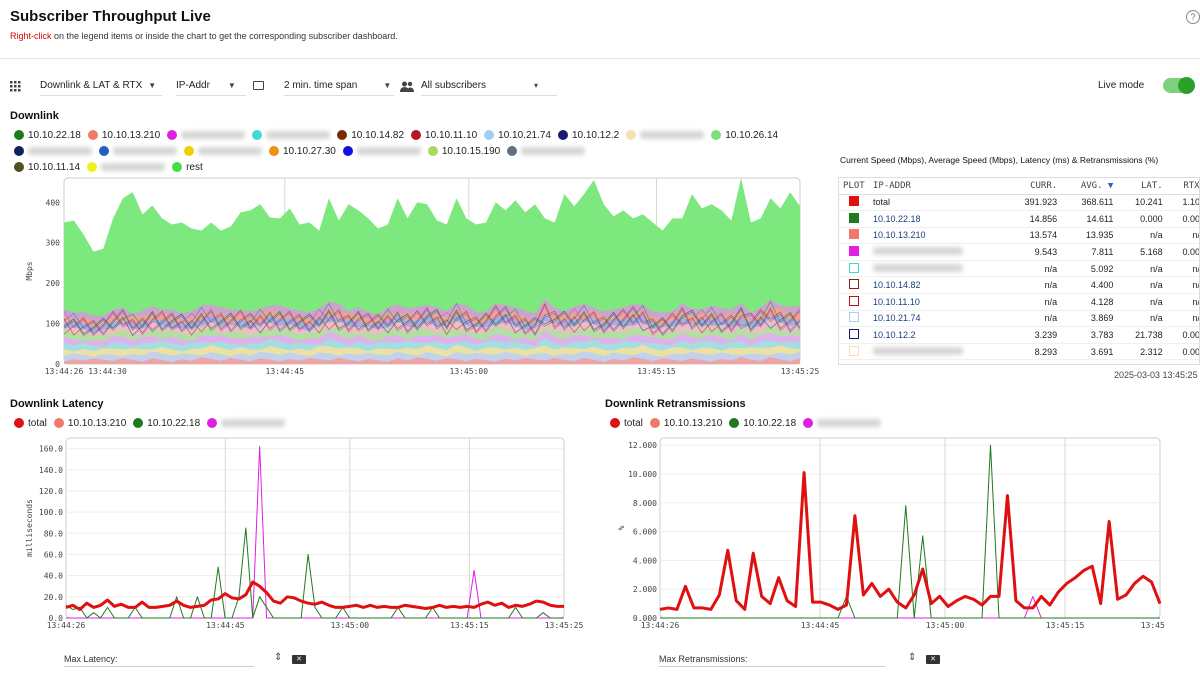 The height and width of the screenshot is (684, 1200). What do you see at coordinates (211, 86) in the screenshot?
I see `key-select: IP-Addr ▼` at bounding box center [211, 86].